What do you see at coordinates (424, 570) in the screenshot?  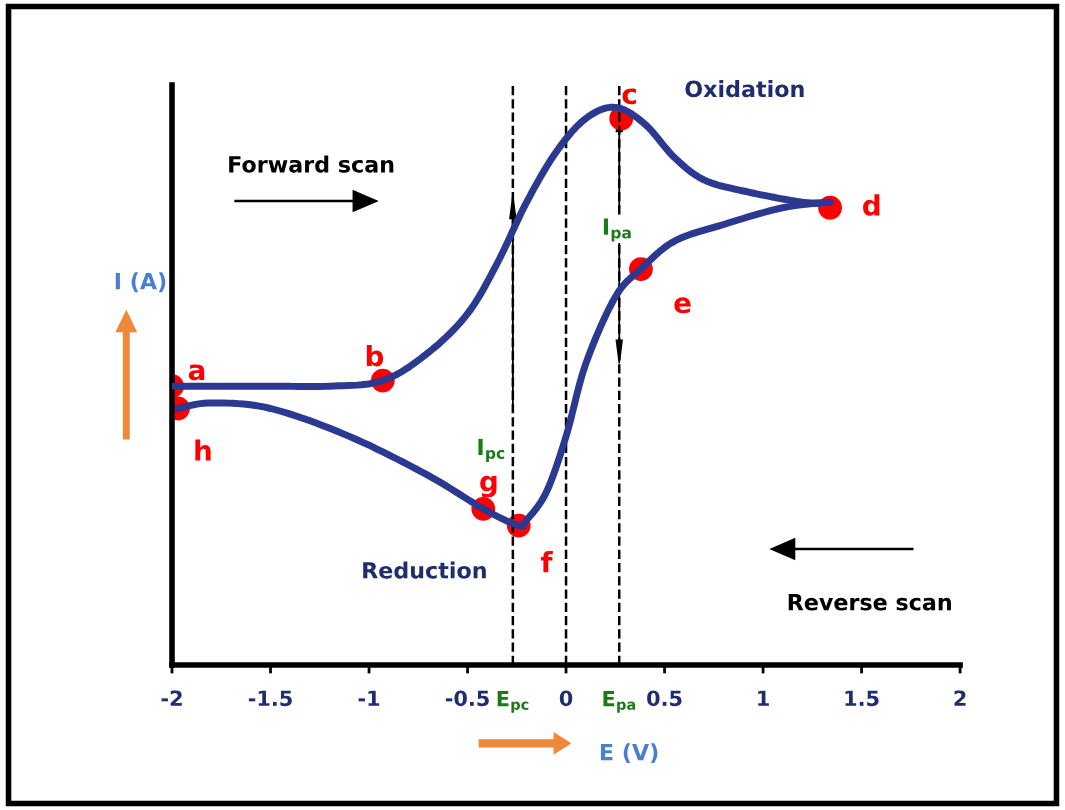 I see `annotation: Reduction` at bounding box center [424, 570].